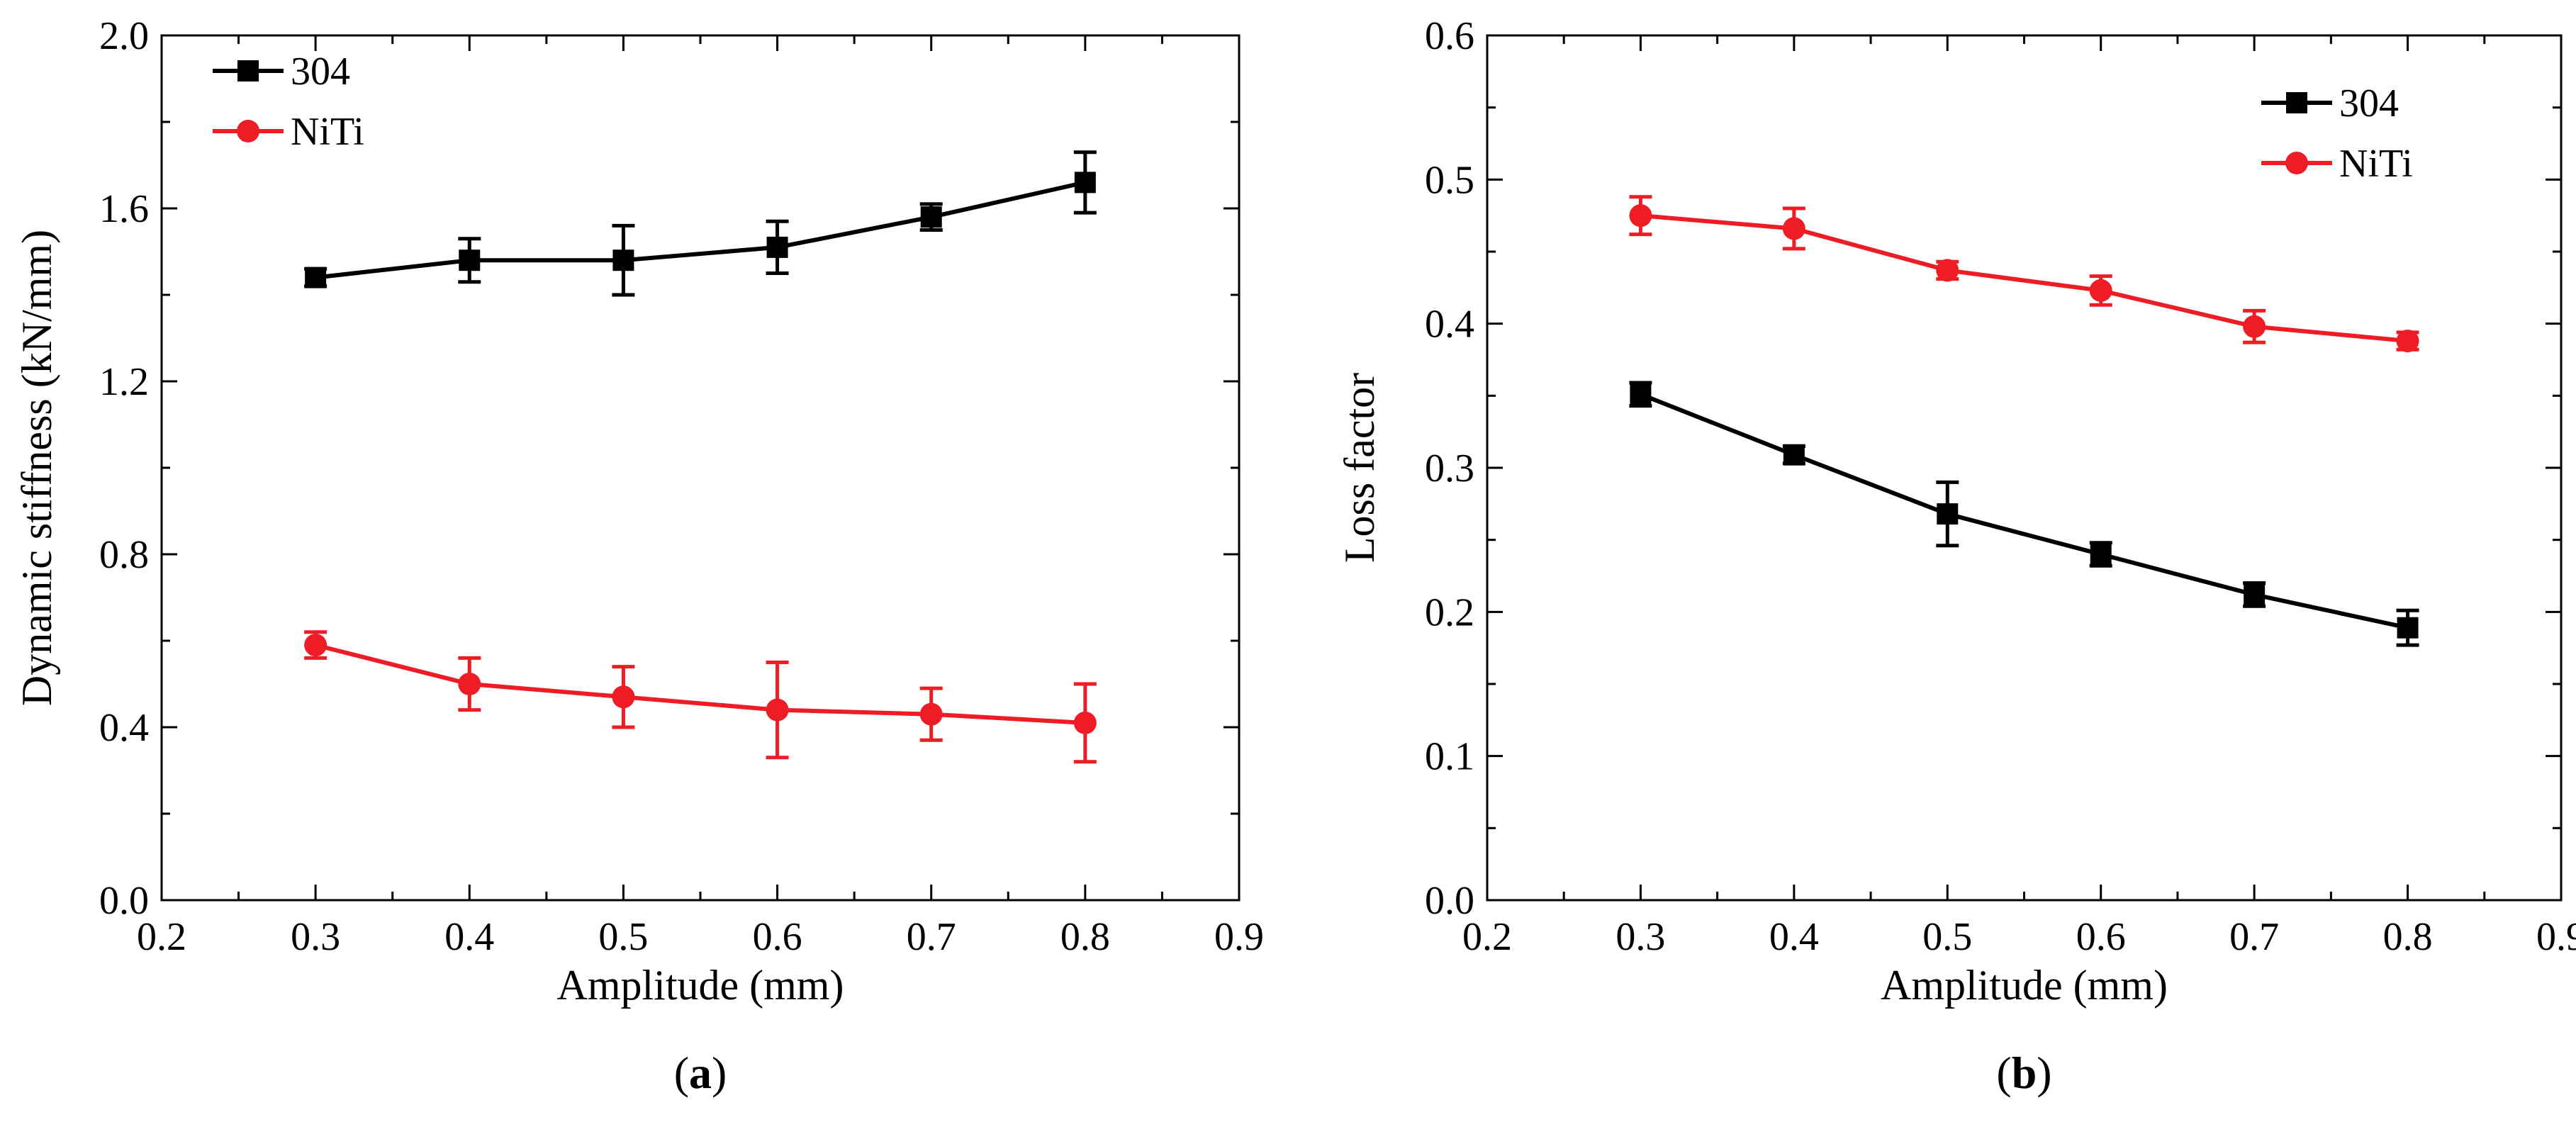 The height and width of the screenshot is (1122, 2576). Describe the element at coordinates (124, 36) in the screenshot. I see `y-tick-label: 2.0` at that location.